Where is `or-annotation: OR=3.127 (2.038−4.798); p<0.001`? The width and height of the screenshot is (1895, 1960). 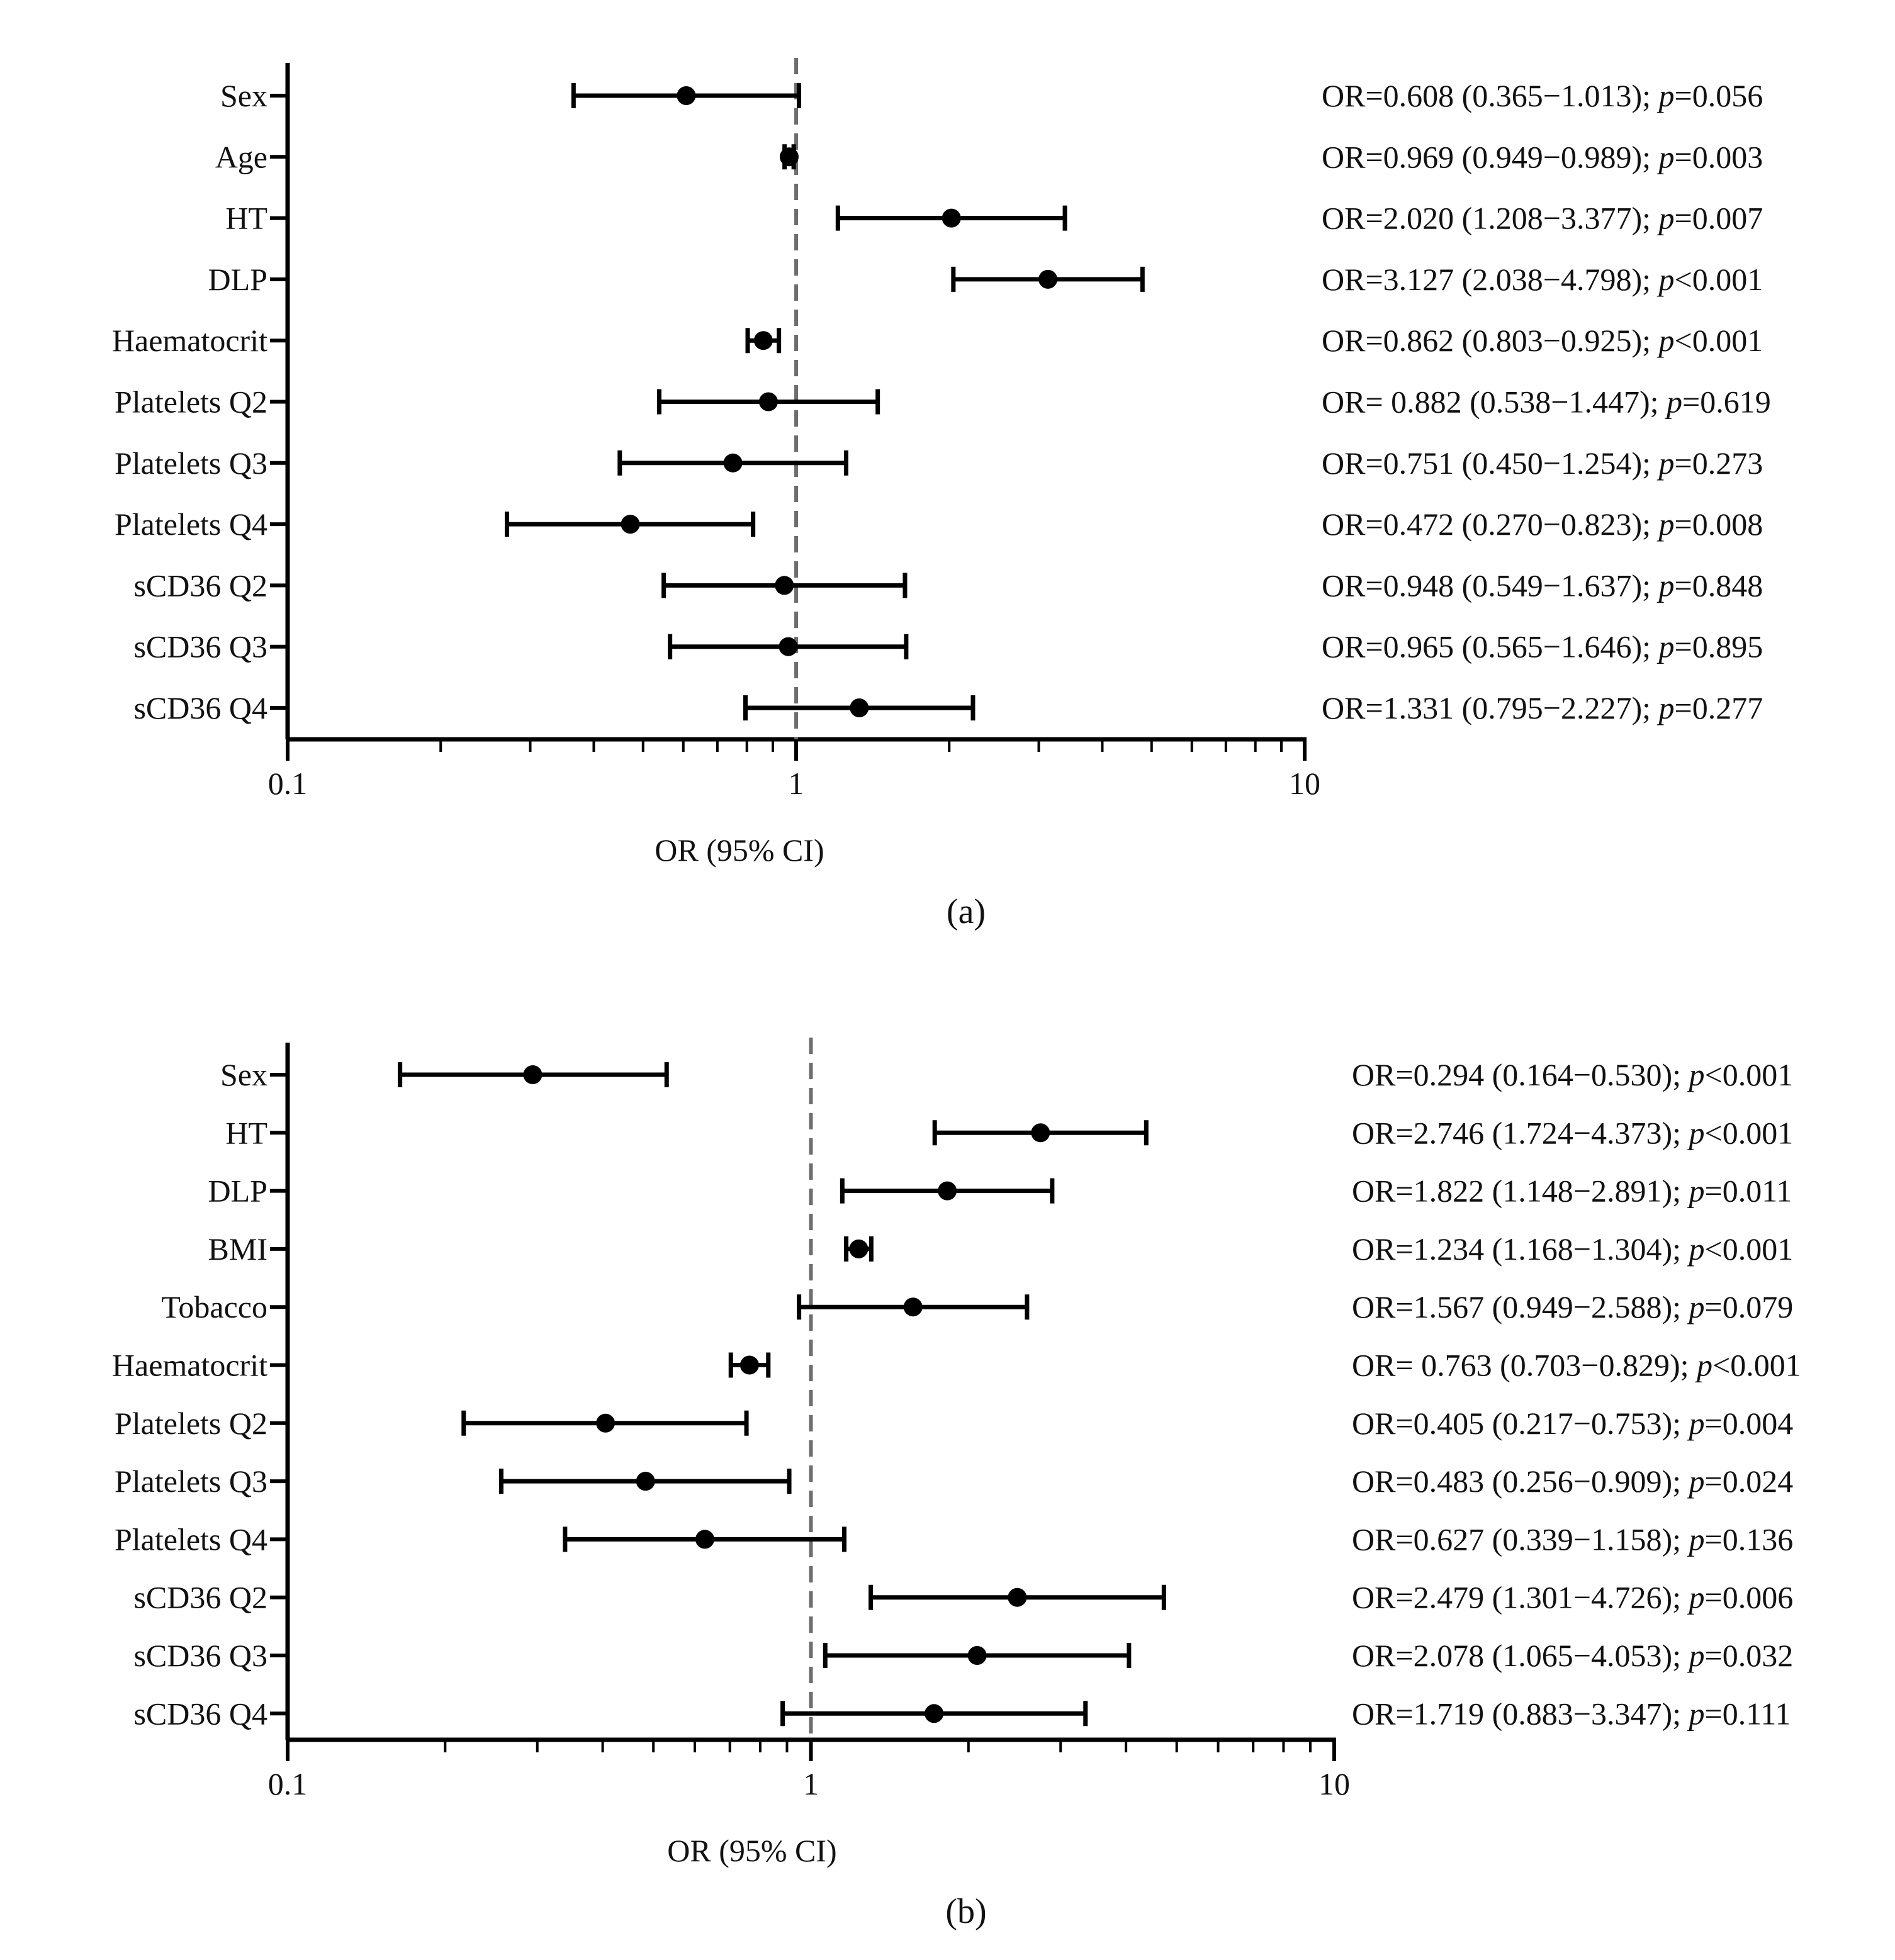 or-annotation: OR=3.127 (2.038−4.798); p<0.001 is located at coordinates (1542, 279).